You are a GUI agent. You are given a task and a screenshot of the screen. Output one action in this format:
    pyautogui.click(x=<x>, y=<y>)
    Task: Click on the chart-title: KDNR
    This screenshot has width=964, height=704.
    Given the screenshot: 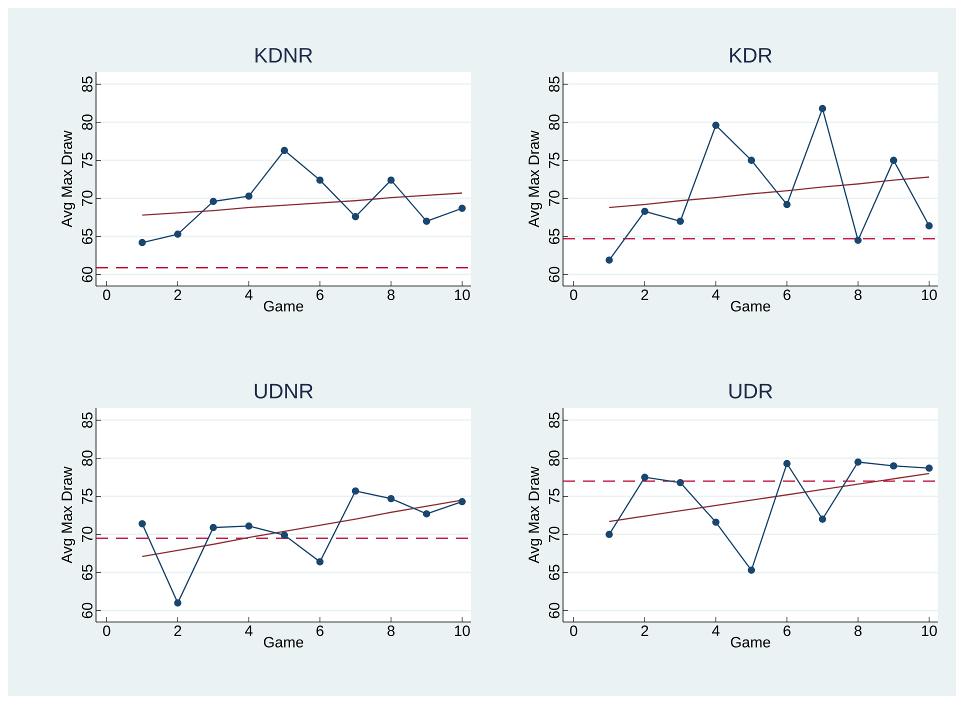 What is the action you would take?
    pyautogui.click(x=284, y=55)
    